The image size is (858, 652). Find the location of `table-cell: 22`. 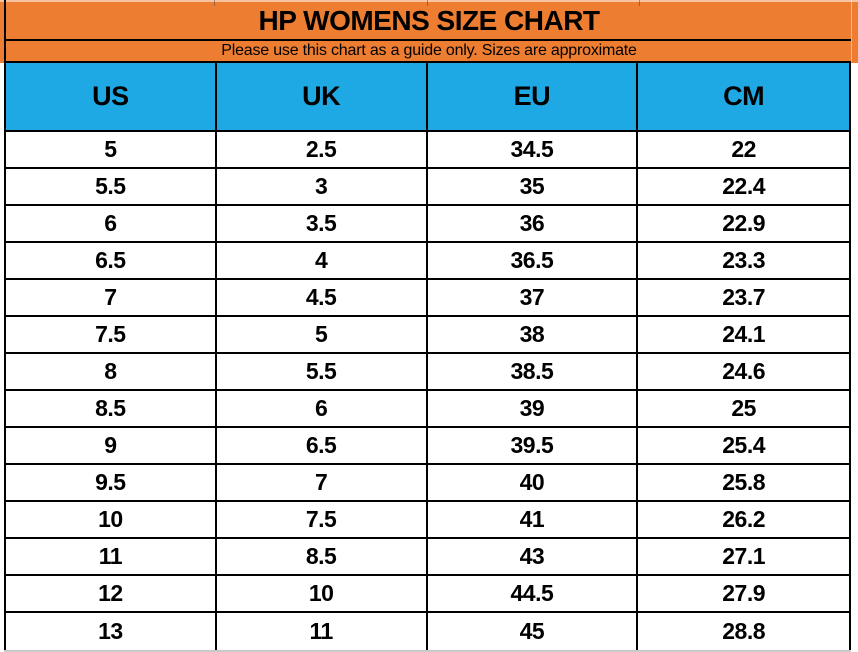

table-cell: 22 is located at coordinates (743, 150).